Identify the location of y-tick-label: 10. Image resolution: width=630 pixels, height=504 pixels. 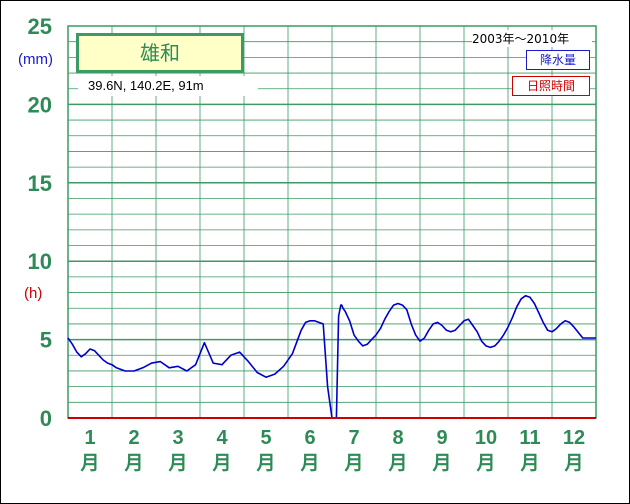
(40, 261).